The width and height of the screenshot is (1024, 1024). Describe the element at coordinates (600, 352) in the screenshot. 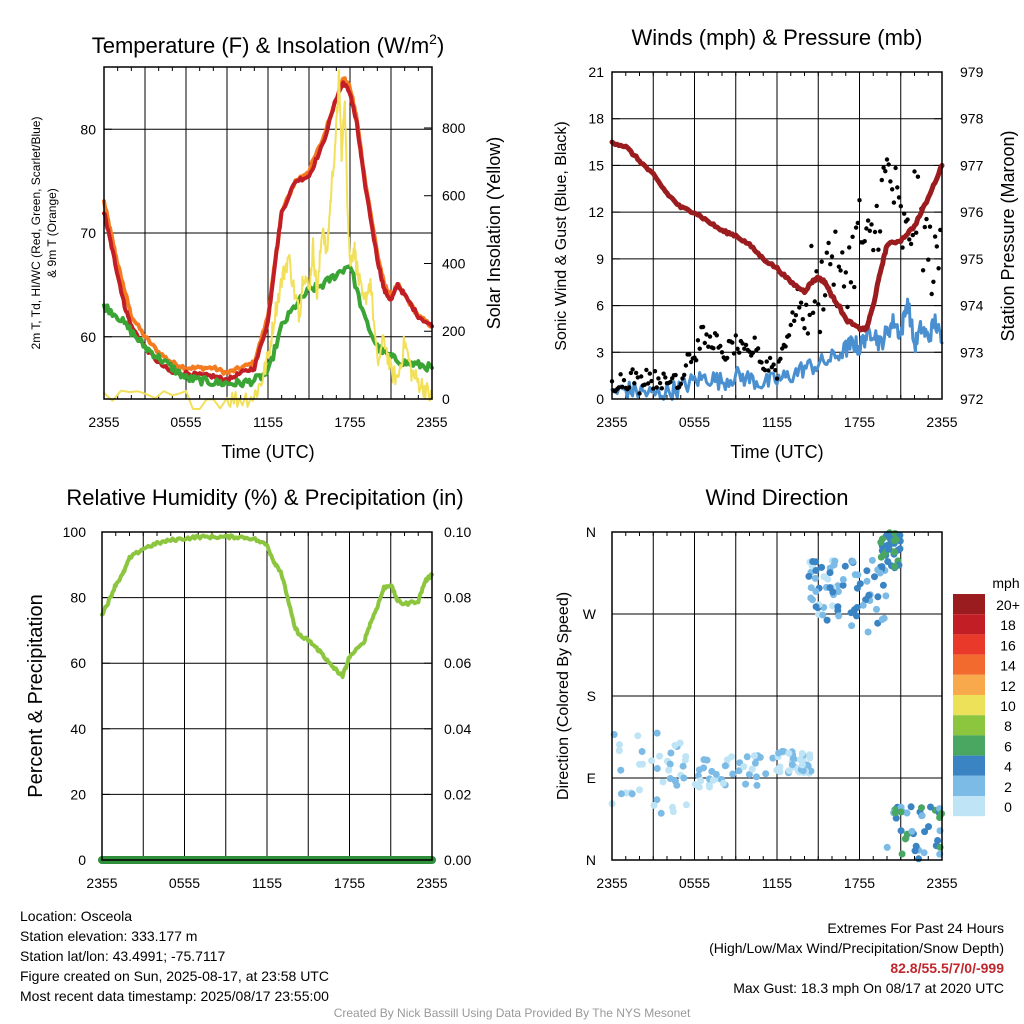

I see `y-tick-label-left-1-1: 3` at that location.